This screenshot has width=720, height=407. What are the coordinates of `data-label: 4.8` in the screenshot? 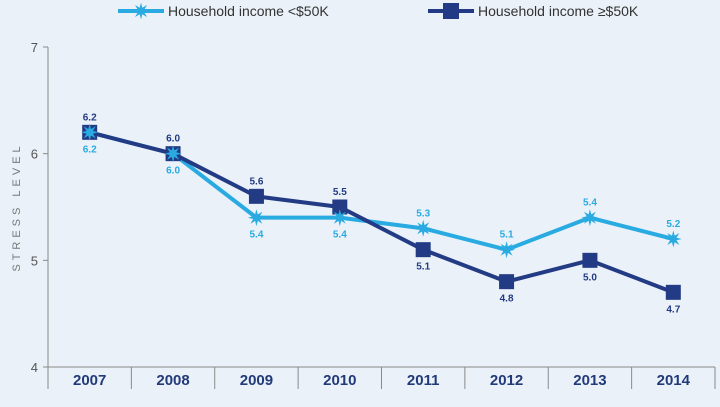 It's located at (507, 299).